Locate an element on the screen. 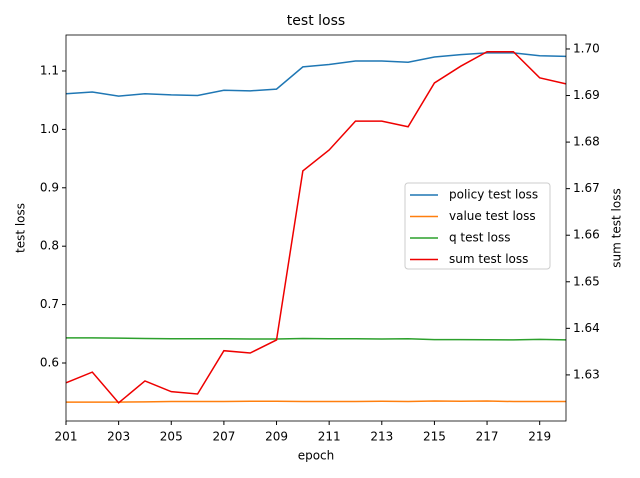  x-tick-label: 205 is located at coordinates (171, 437).